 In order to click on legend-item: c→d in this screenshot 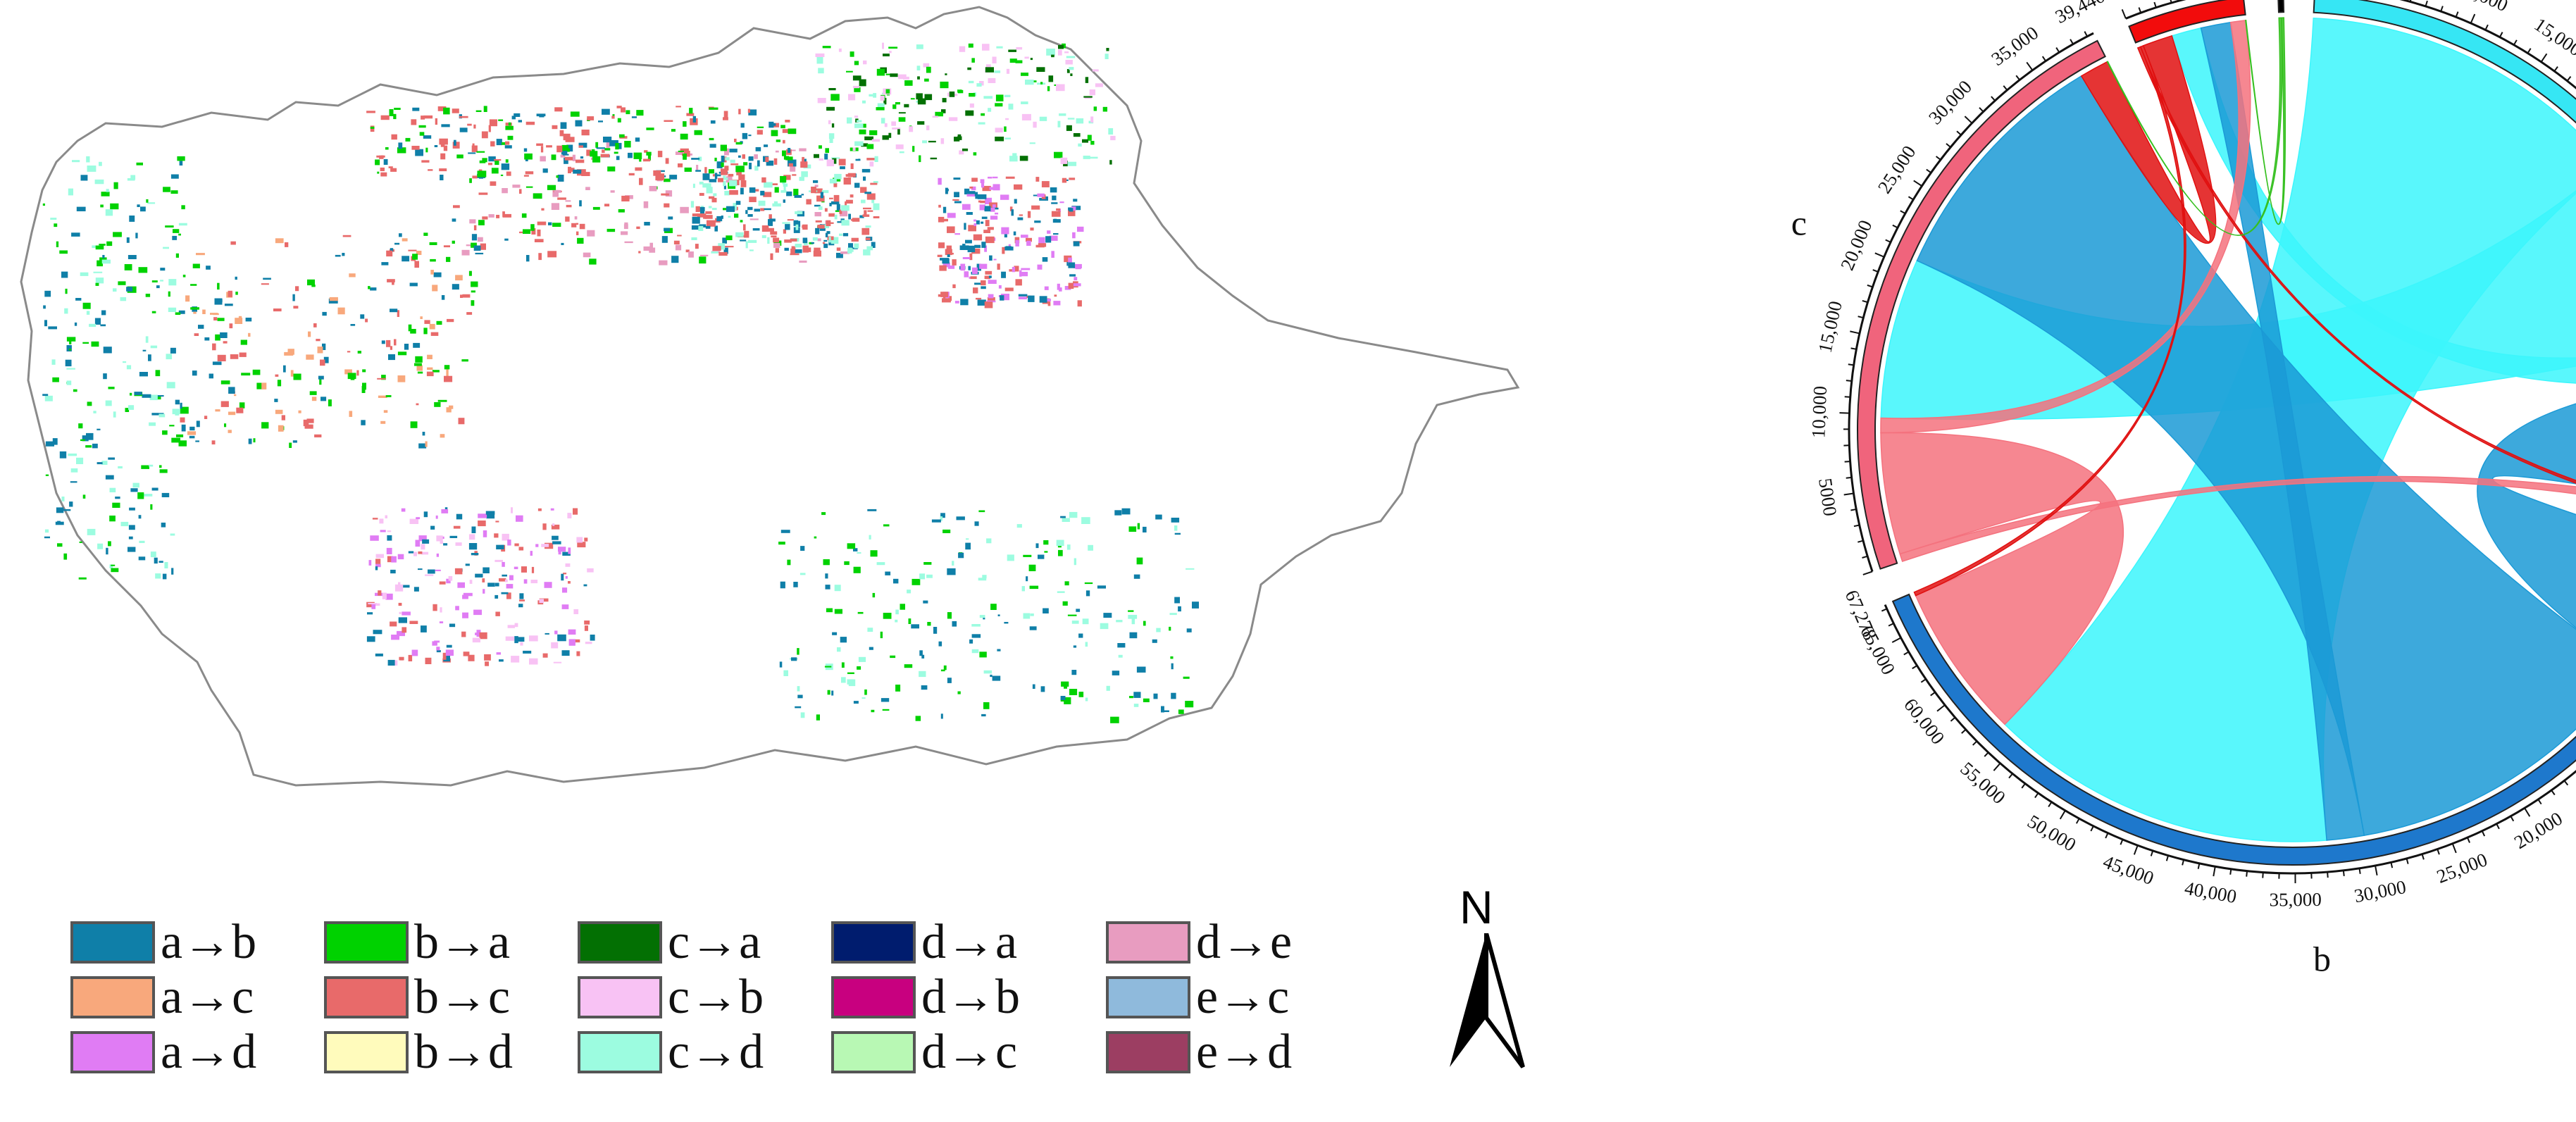, I will do `click(671, 1052)`.